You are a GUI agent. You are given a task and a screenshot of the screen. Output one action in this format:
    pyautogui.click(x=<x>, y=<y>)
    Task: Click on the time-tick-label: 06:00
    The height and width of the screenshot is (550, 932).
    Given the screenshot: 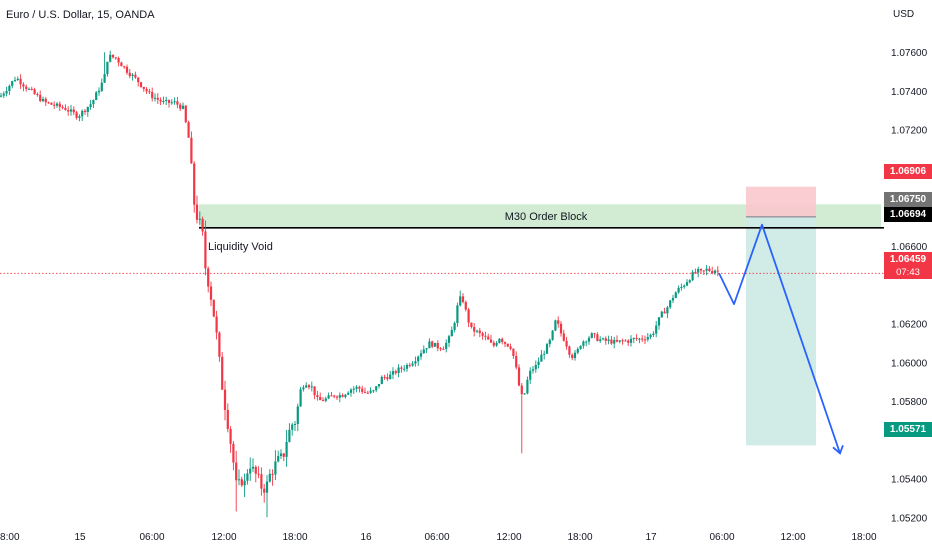 What is the action you would take?
    pyautogui.click(x=721, y=537)
    